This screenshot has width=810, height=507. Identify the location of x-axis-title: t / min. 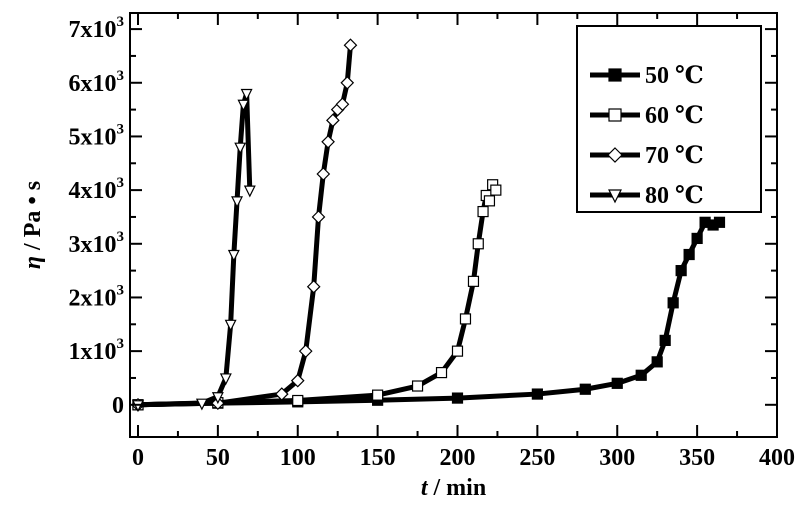
(453, 488).